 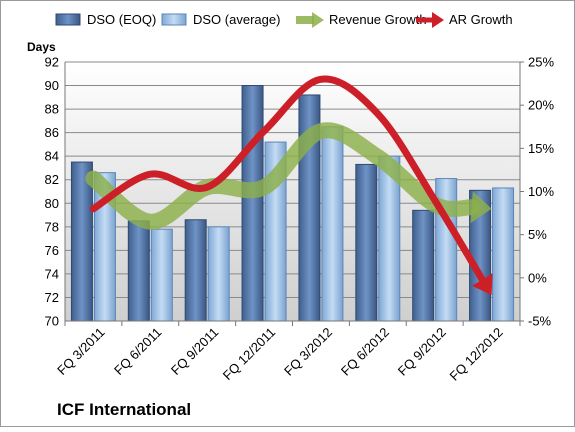 What do you see at coordinates (52, 85) in the screenshot?
I see `y-tick-label: 90` at bounding box center [52, 85].